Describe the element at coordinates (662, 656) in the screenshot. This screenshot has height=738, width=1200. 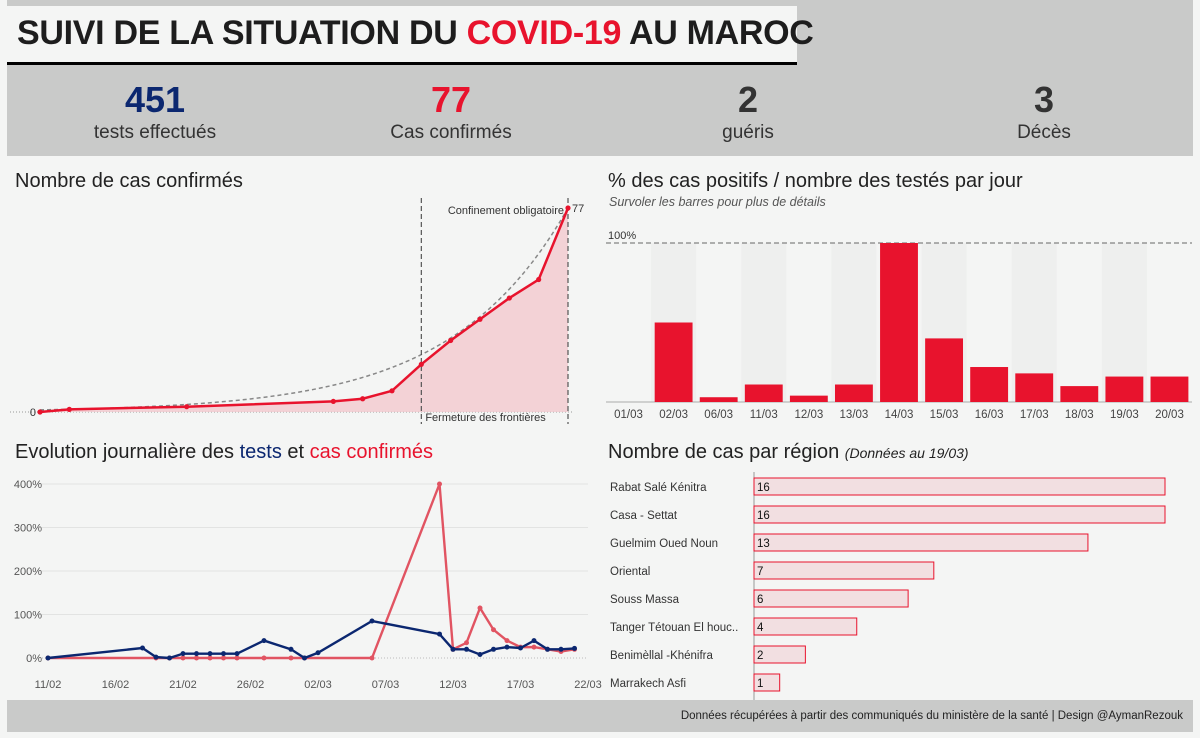
I see `region-label: Benimèllal -Khénifra` at that location.